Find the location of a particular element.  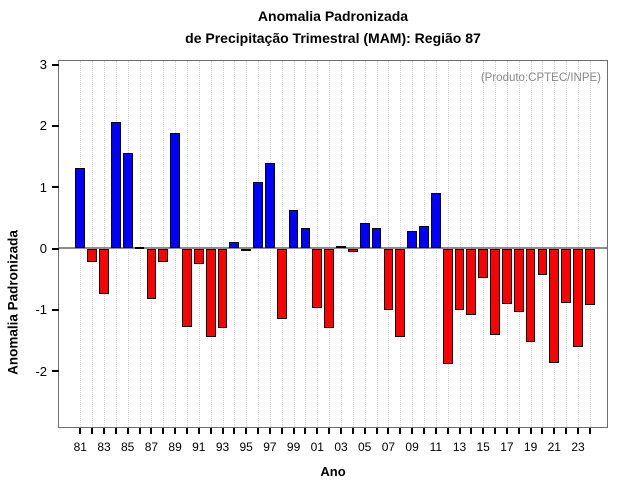

y-tick-label-2: 2 is located at coordinates (43, 126).